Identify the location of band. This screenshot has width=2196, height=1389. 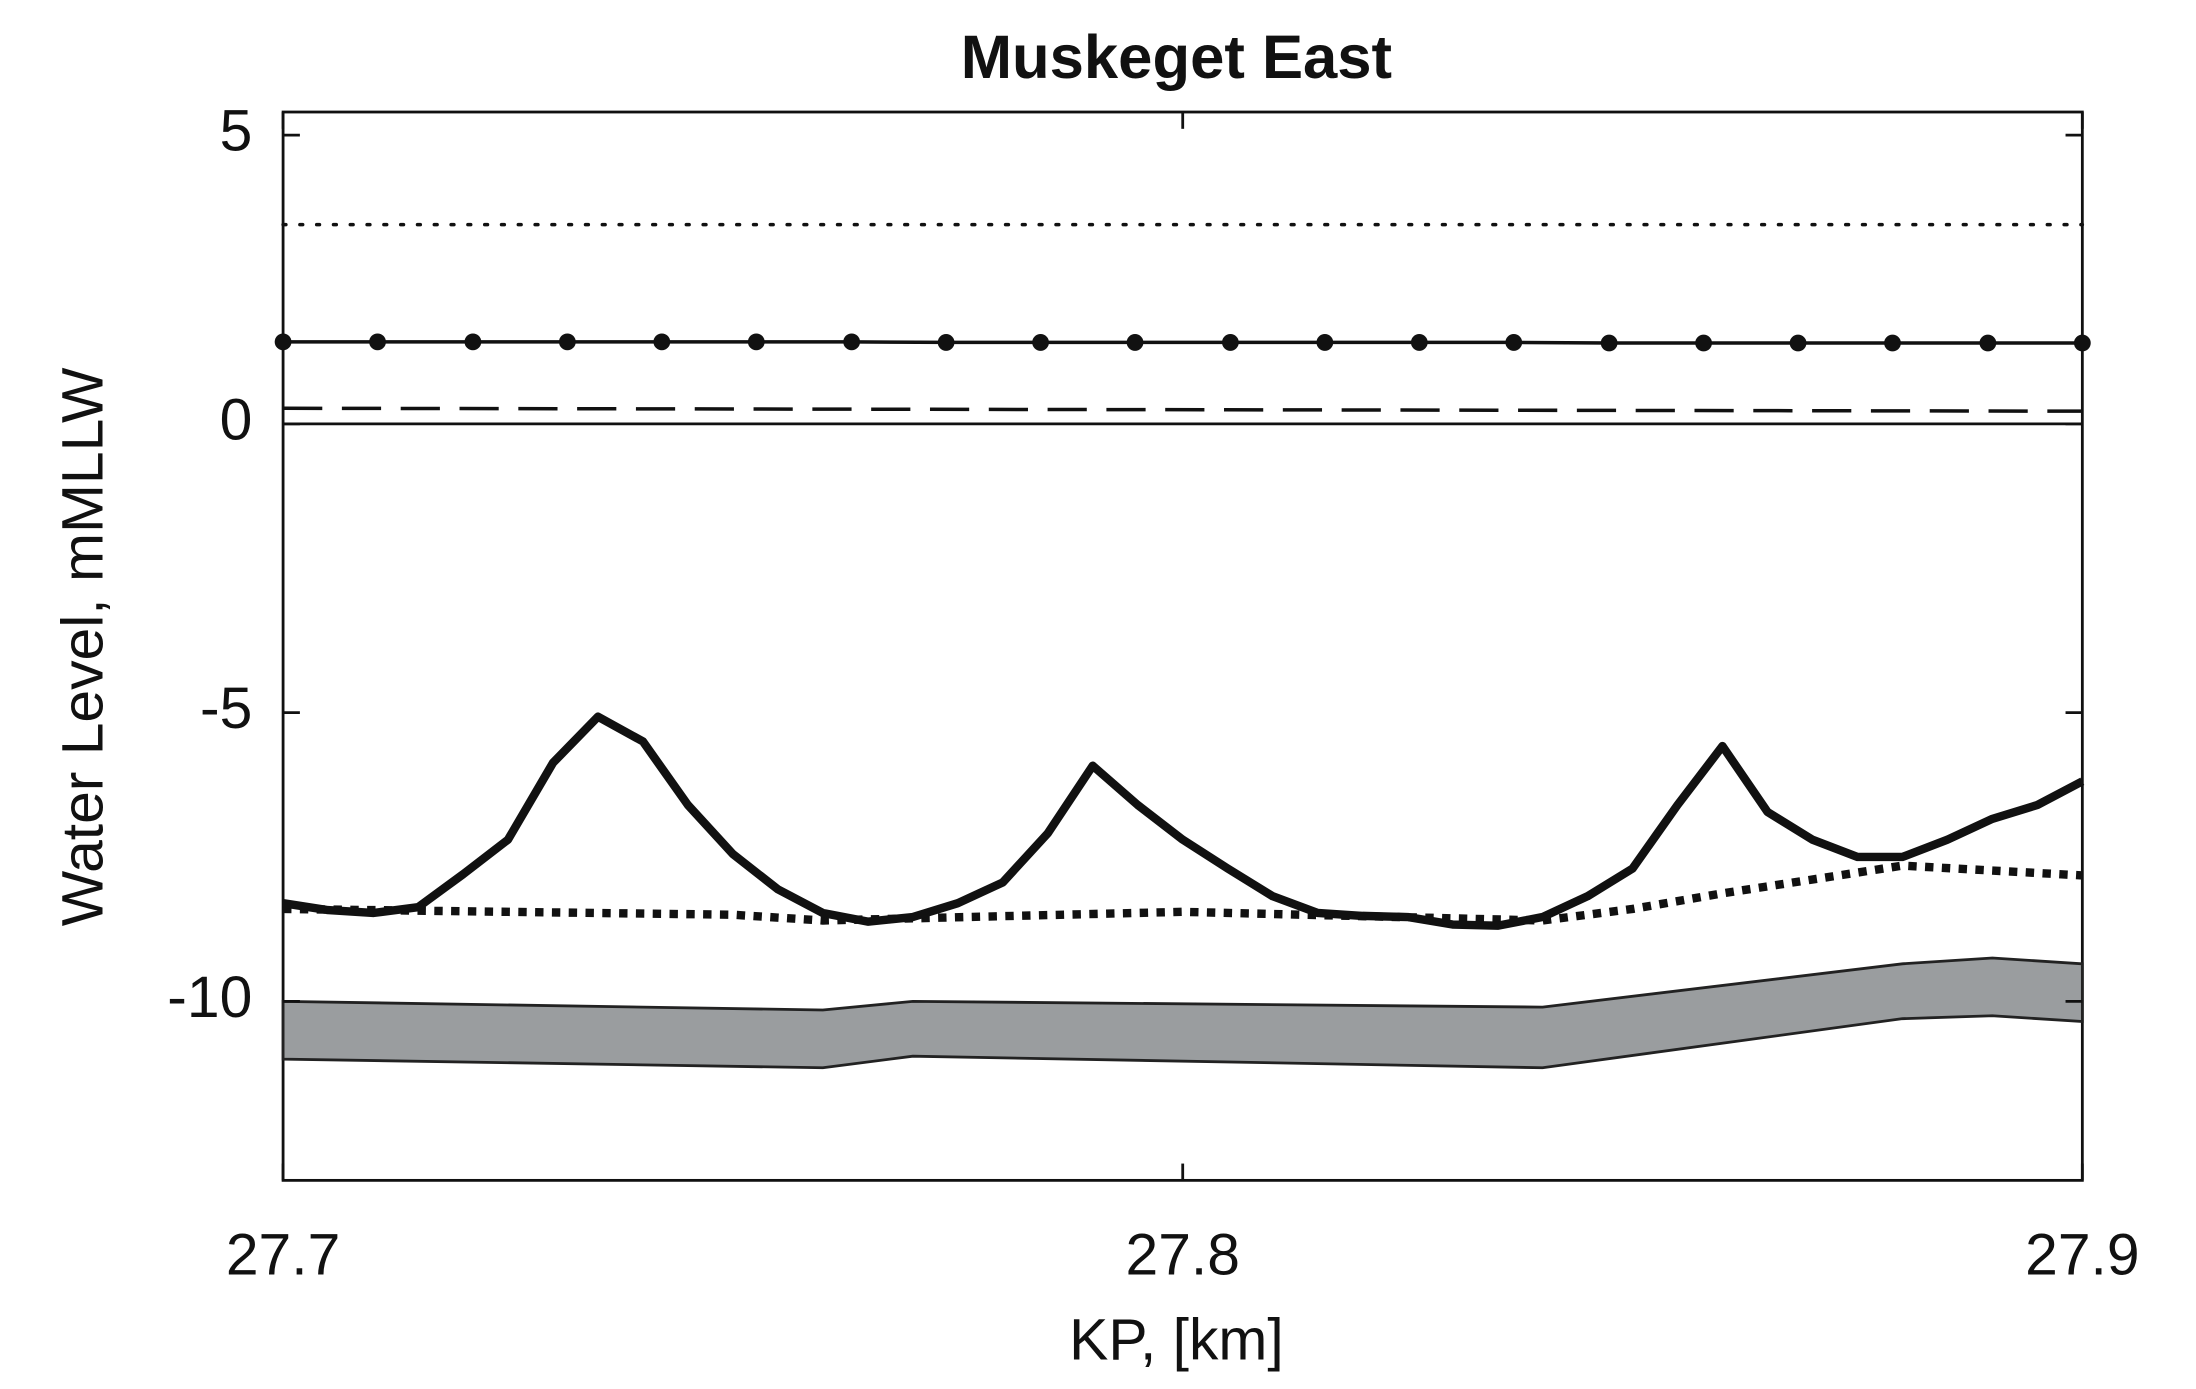
(1182, 1013).